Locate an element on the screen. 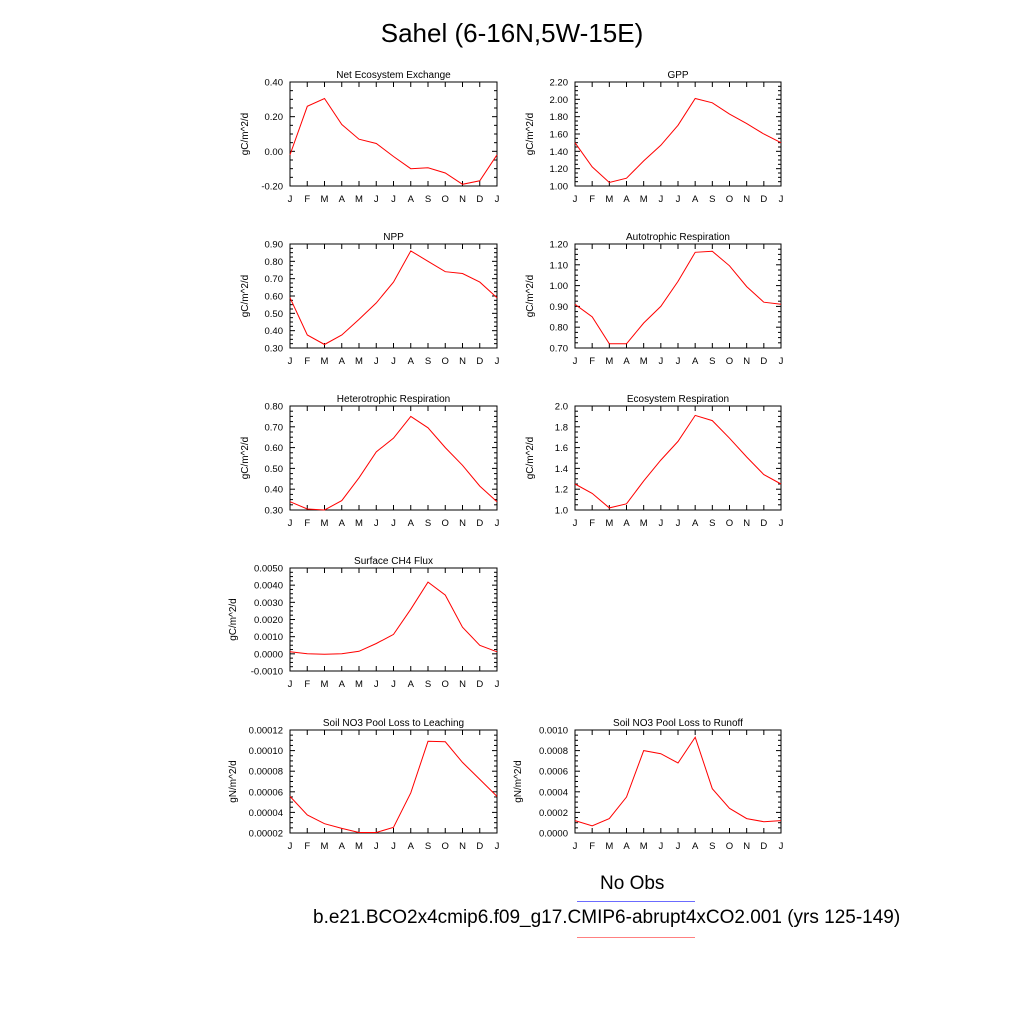 Image resolution: width=1024 pixels, height=1024 pixels. y-tick-label: 0.50 is located at coordinates (274, 314).